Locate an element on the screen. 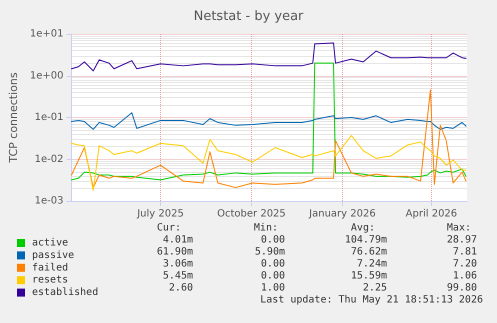 This screenshot has width=497, height=323. text: 3.06m is located at coordinates (177, 264).